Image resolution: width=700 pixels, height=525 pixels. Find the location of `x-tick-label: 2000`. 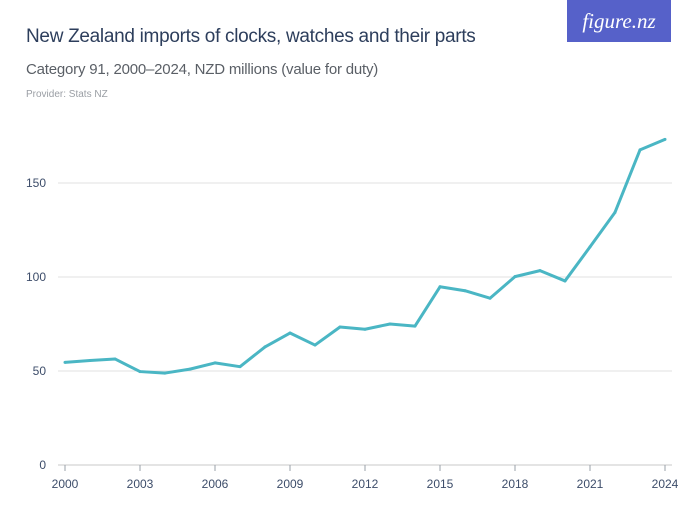

x-tick-label: 2000 is located at coordinates (65, 484).